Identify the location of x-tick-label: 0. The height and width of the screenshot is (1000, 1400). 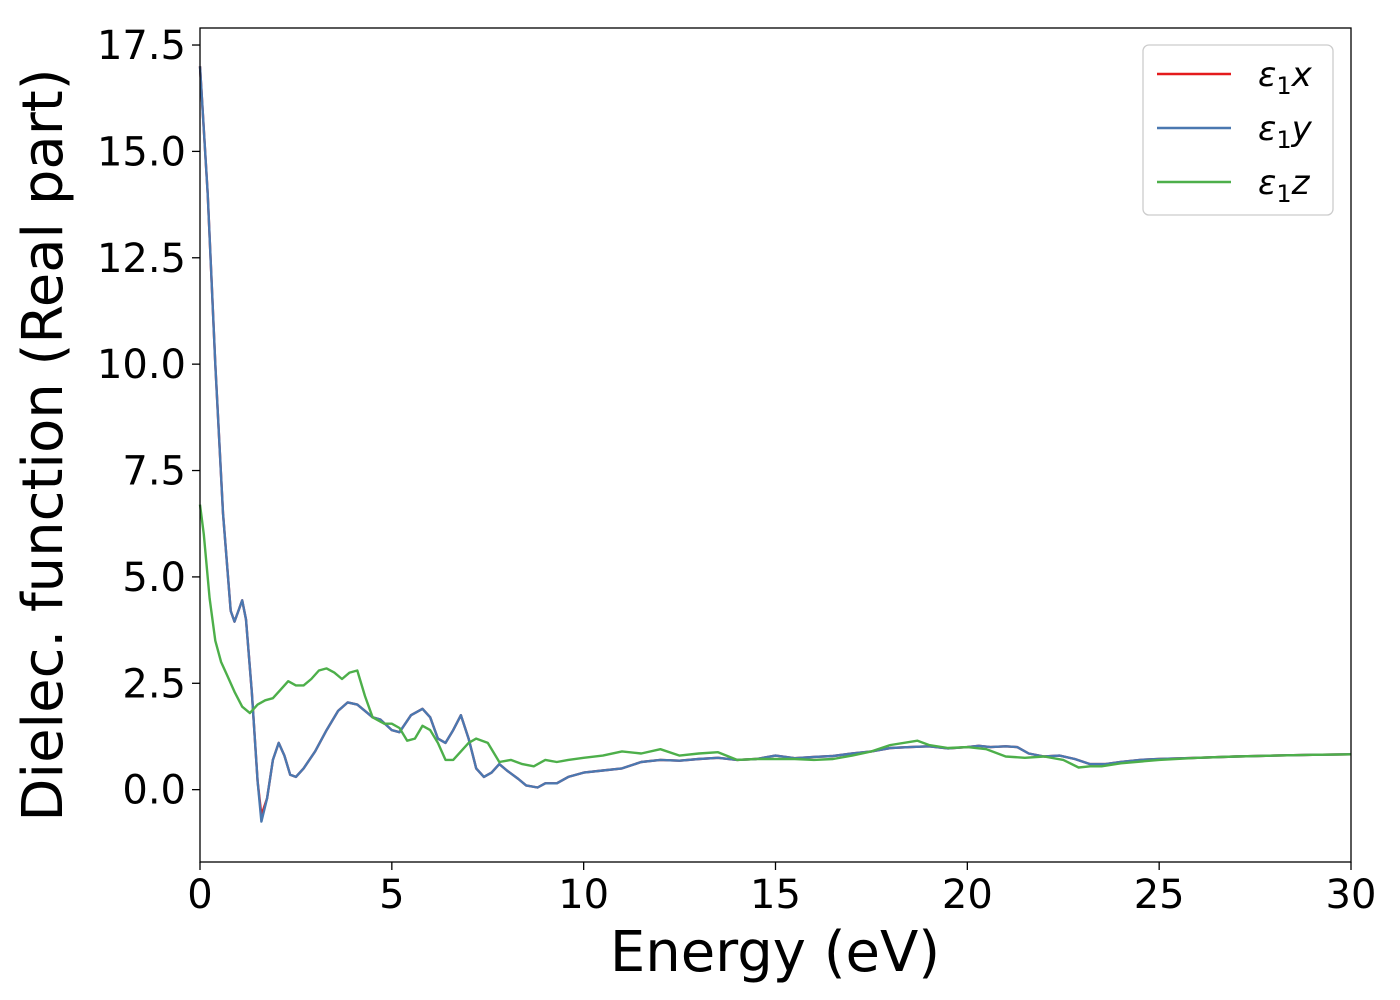
(199, 895).